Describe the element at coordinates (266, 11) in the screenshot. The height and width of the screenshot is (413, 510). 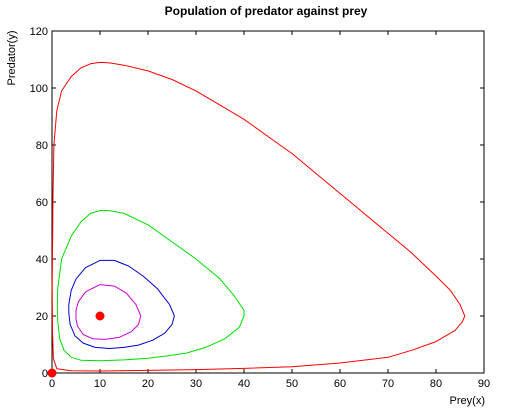
I see `chart-title: Population of predator against prey` at that location.